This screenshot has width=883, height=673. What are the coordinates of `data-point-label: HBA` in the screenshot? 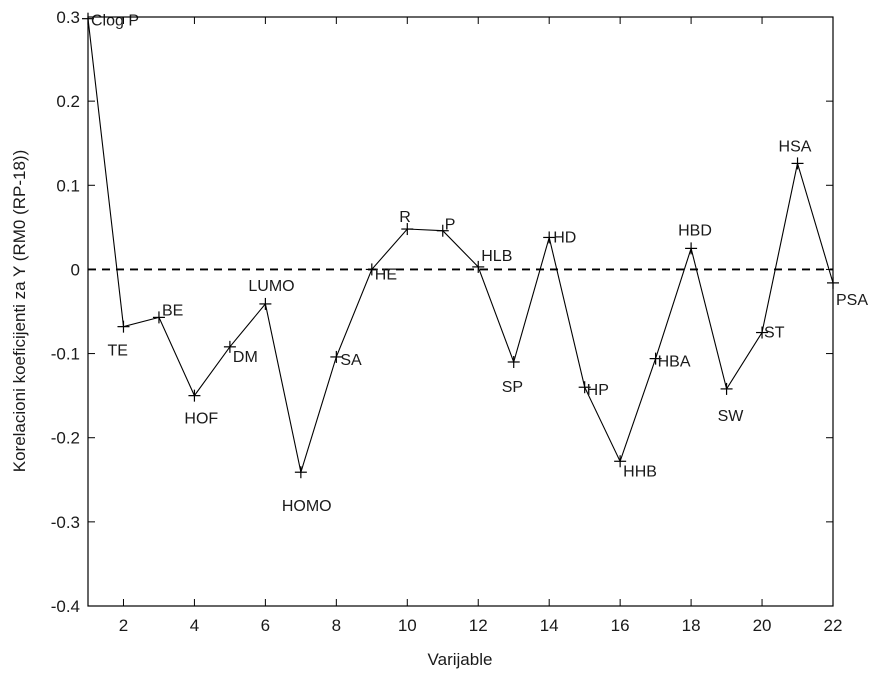 It's located at (674, 362).